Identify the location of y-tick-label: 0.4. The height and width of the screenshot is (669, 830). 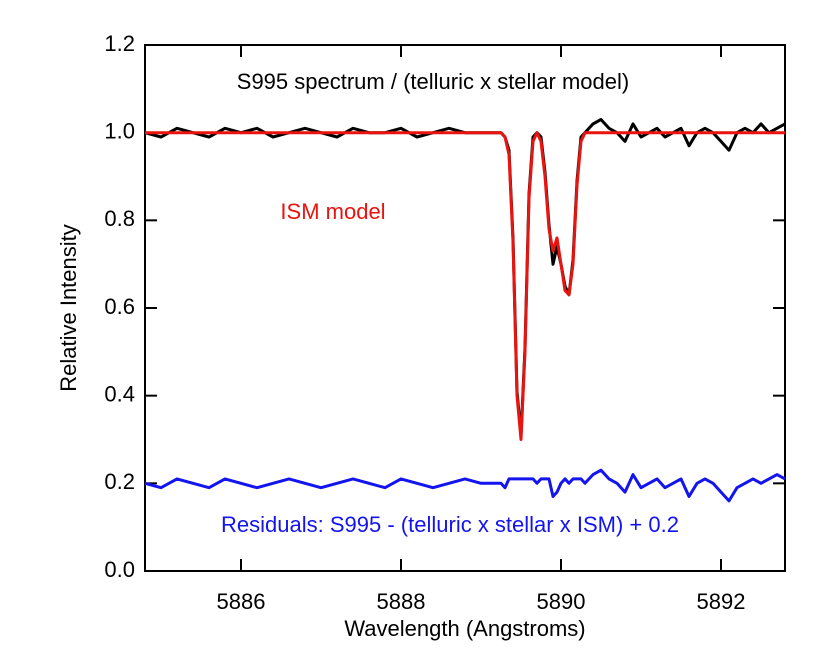
(119, 393).